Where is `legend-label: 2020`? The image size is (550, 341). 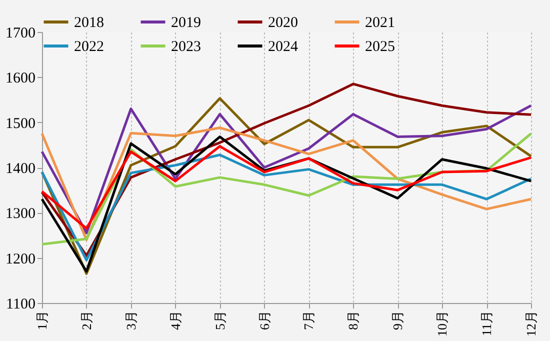 legend-label: 2020 is located at coordinates (283, 23).